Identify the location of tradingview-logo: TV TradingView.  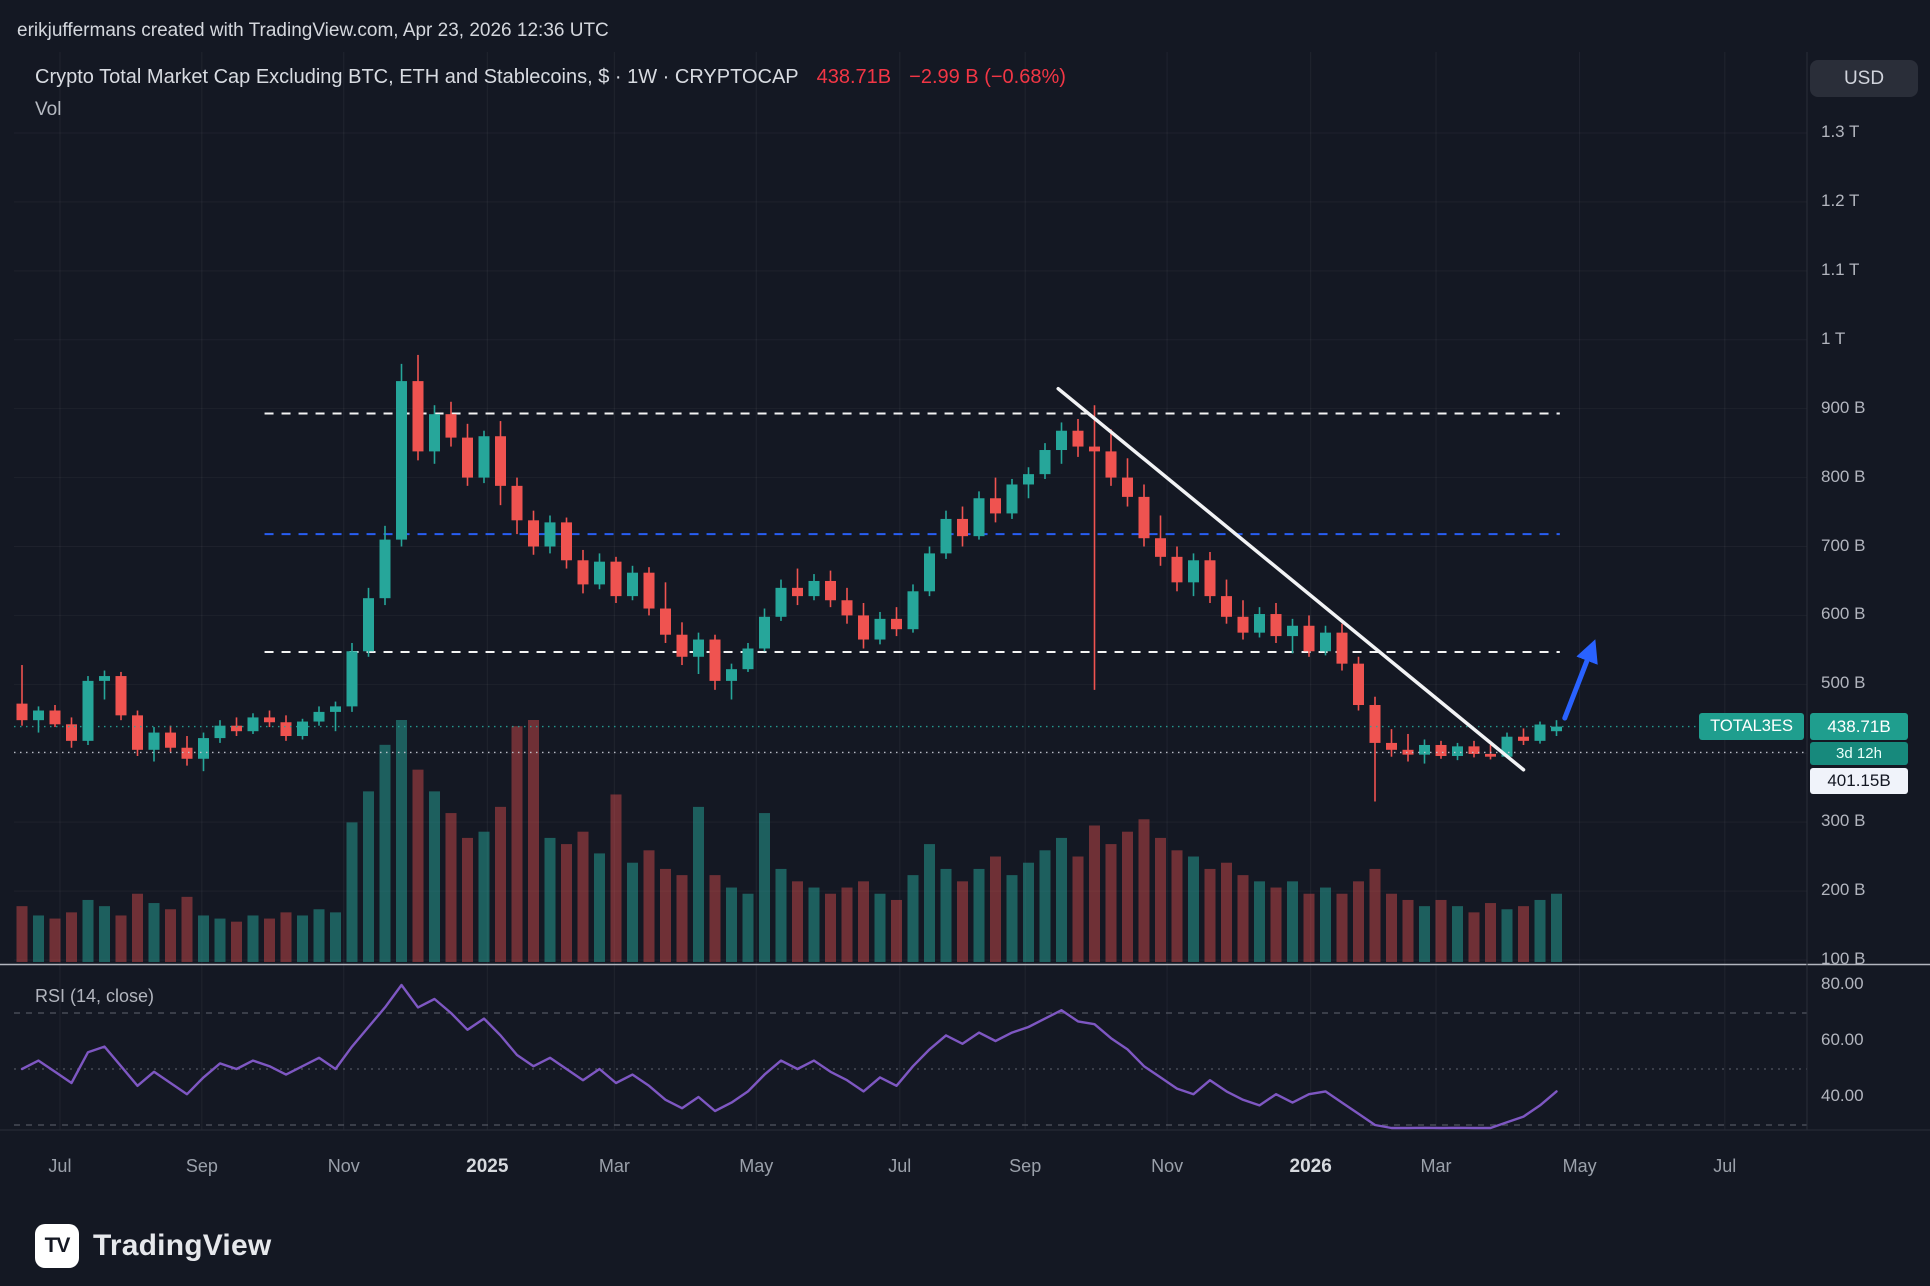
(153, 1246).